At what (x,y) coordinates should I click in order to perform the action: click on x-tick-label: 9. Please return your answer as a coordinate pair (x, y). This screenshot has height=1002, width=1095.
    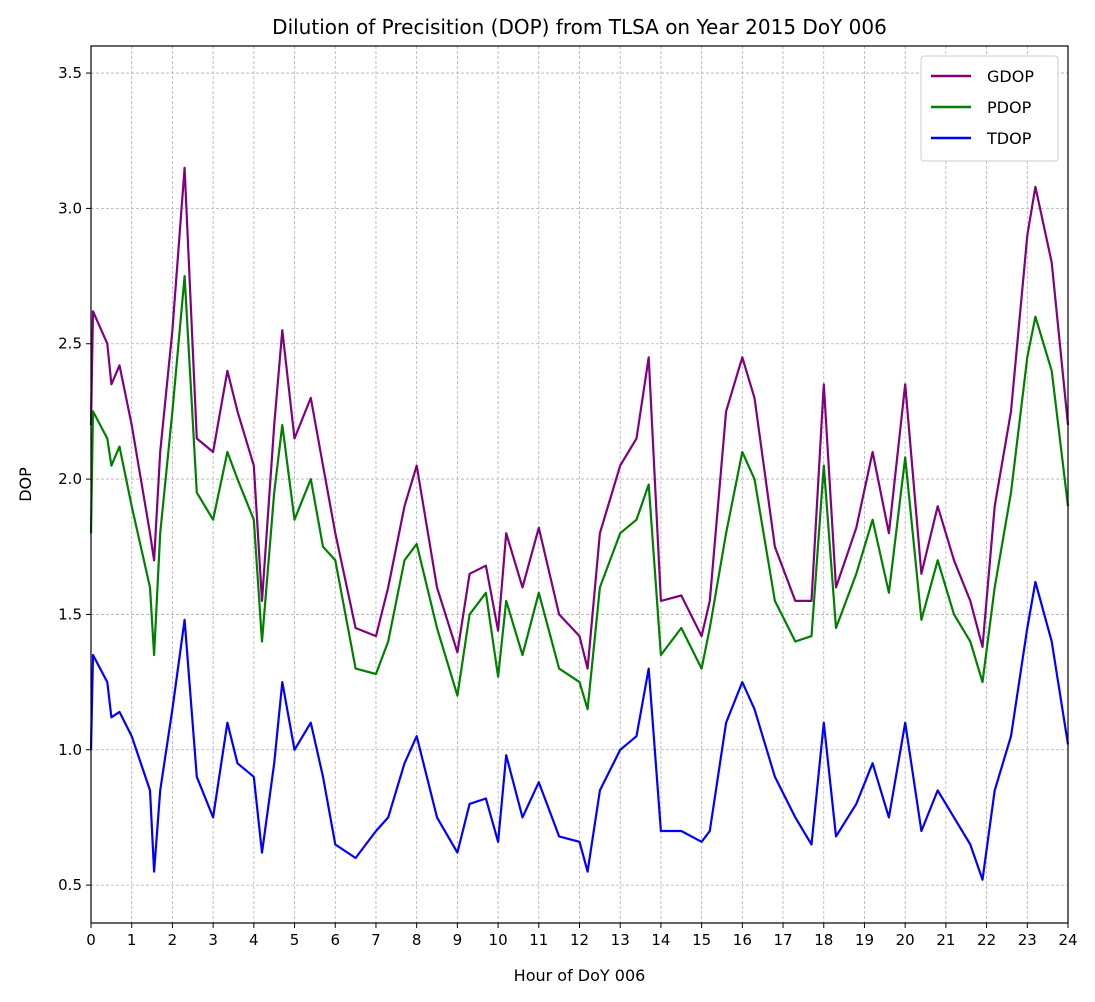
    Looking at the image, I should click on (458, 940).